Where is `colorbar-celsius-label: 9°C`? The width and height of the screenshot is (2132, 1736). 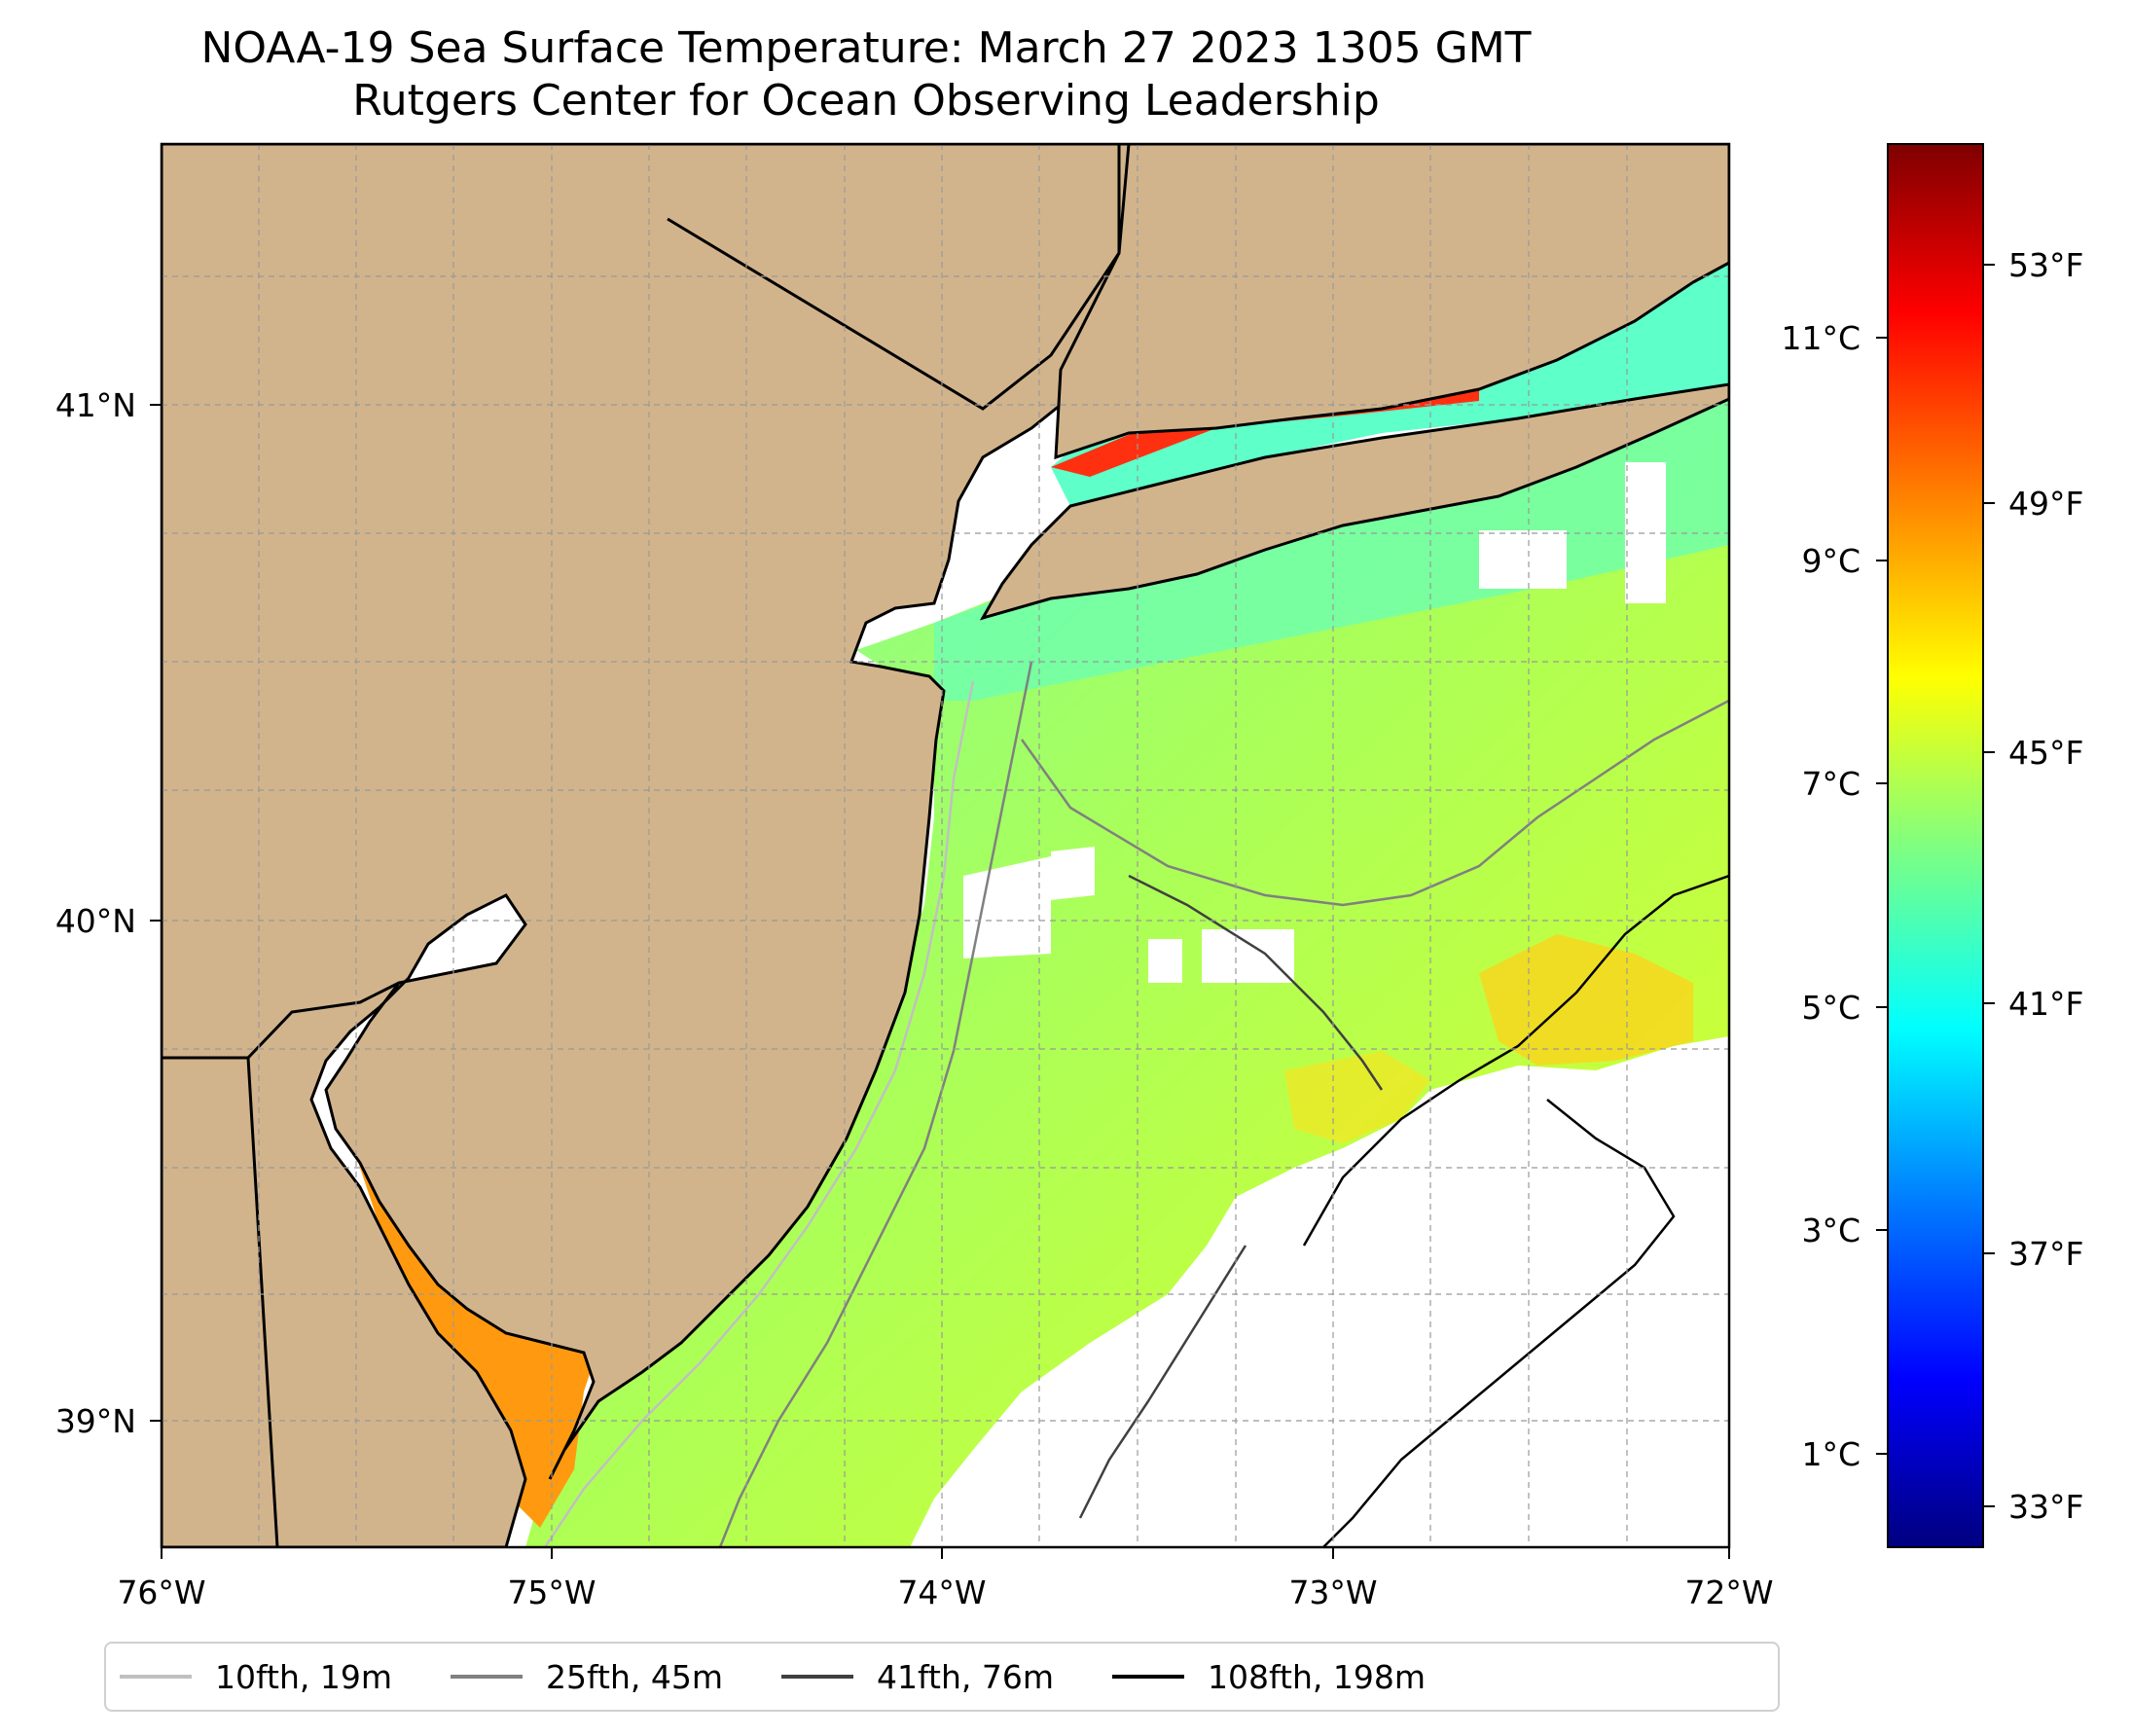 colorbar-celsius-label: 9°C is located at coordinates (1831, 561).